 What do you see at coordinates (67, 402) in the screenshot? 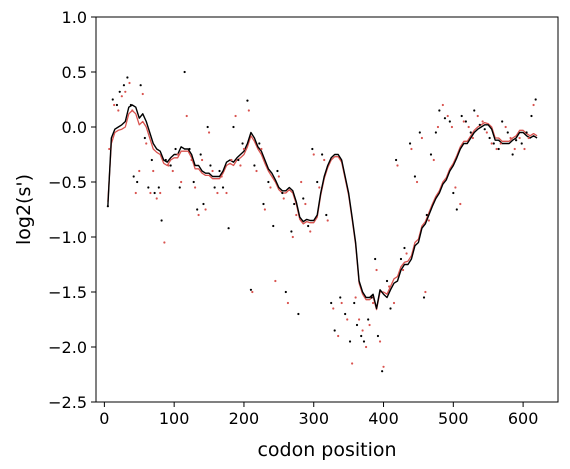
I see `y-tick-label: −2.5` at bounding box center [67, 402].